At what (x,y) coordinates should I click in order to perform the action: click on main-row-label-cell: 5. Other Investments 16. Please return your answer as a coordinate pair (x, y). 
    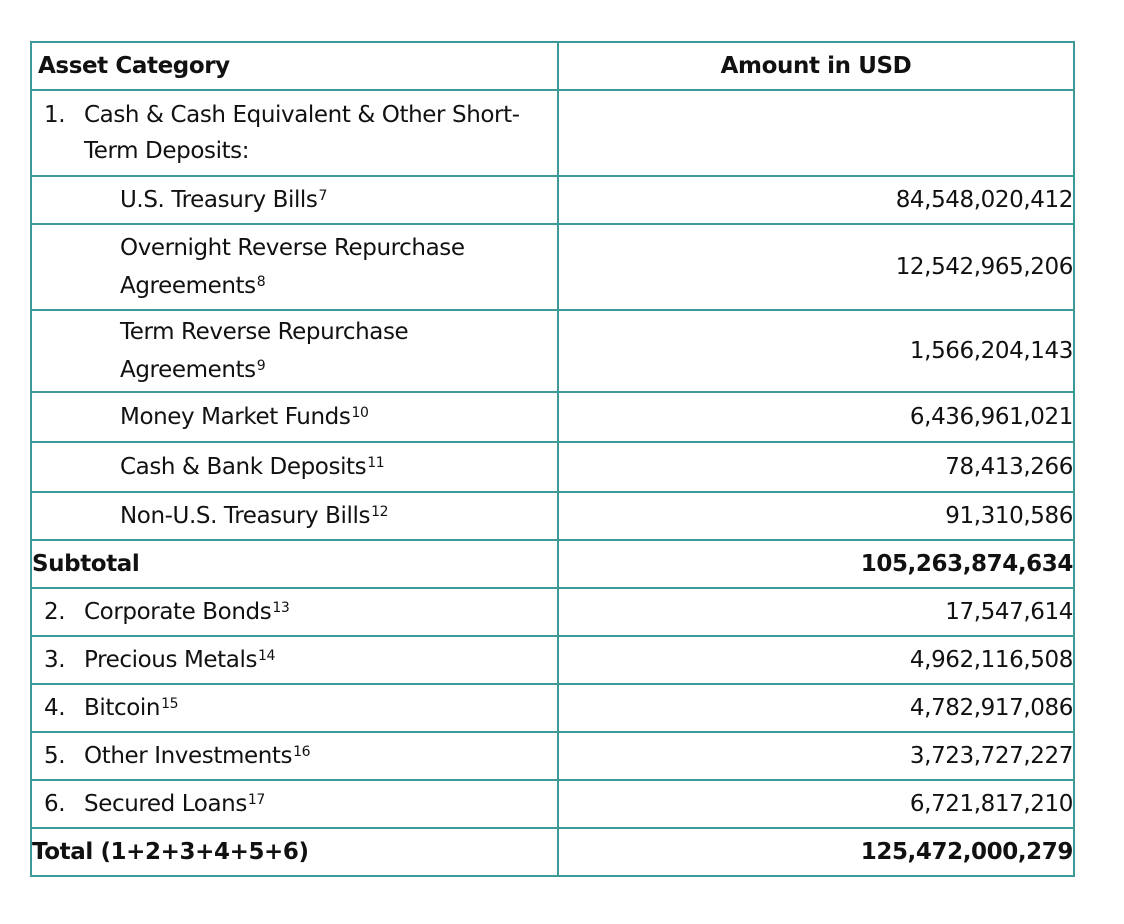
    Looking at the image, I should click on (294, 756).